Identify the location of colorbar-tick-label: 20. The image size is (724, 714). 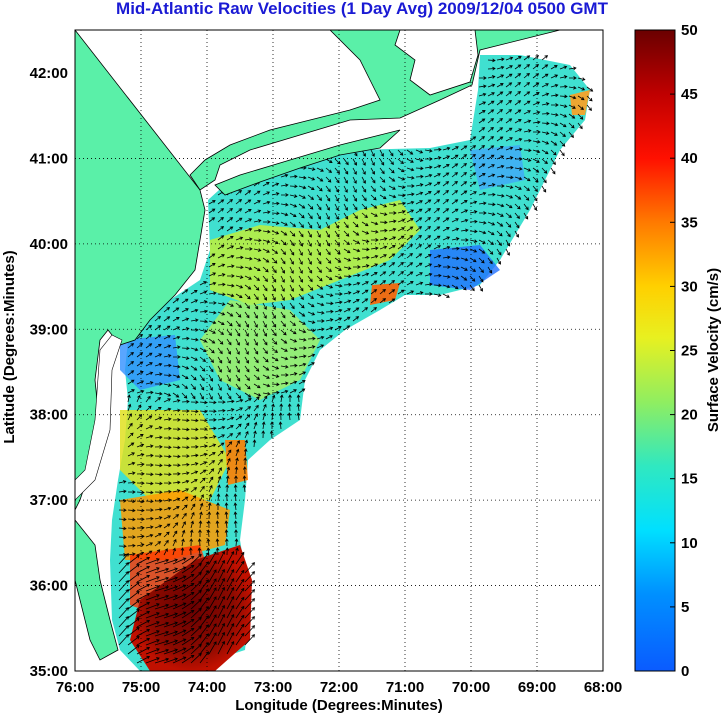
(689, 415).